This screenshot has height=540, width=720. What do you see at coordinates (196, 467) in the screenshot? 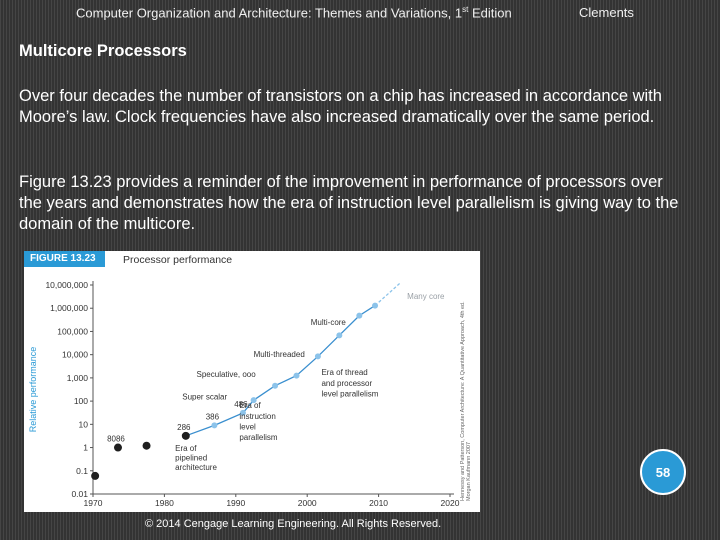
I see `chart-annotation: architecture` at bounding box center [196, 467].